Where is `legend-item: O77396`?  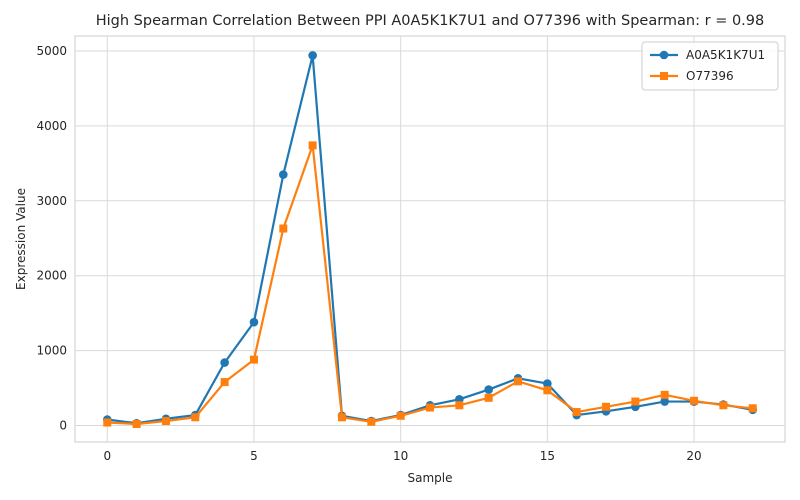
legend-item: O77396 is located at coordinates (692, 76).